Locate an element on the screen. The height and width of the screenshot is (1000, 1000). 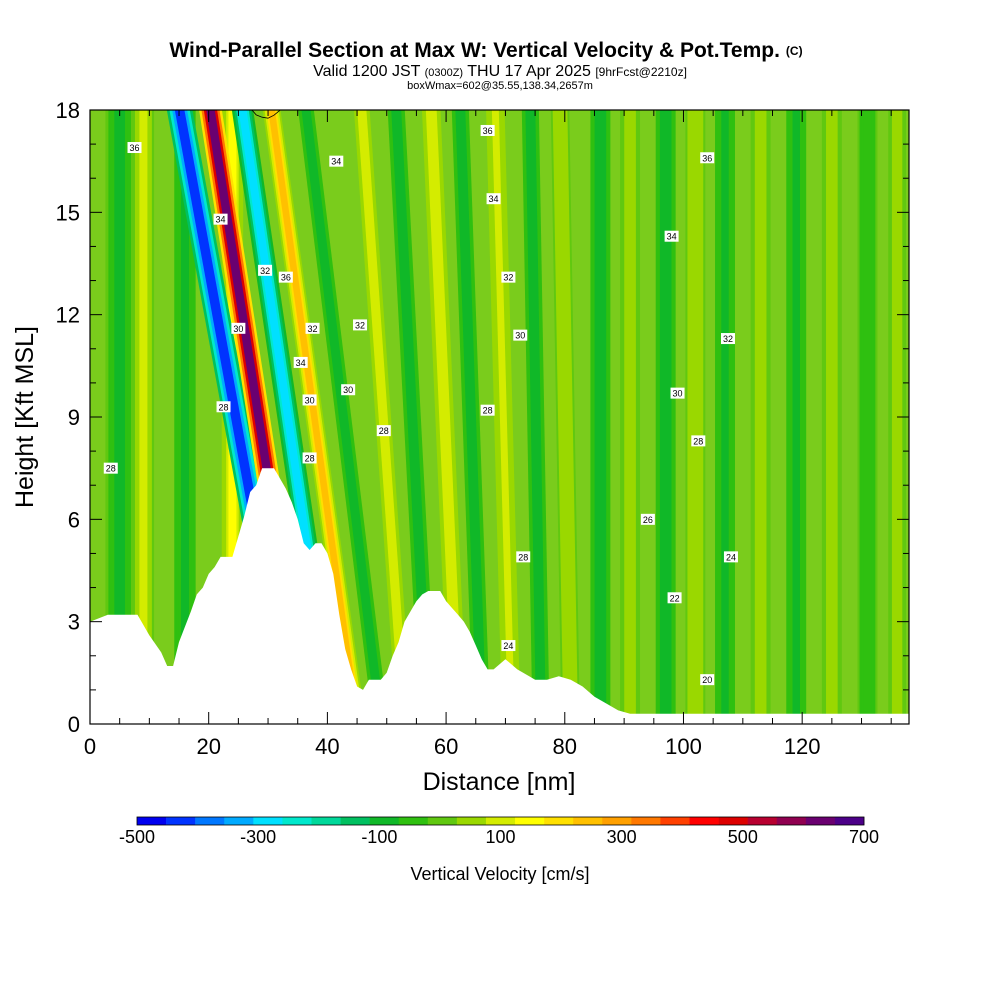
contour-label-27: 26 is located at coordinates (647, 519).